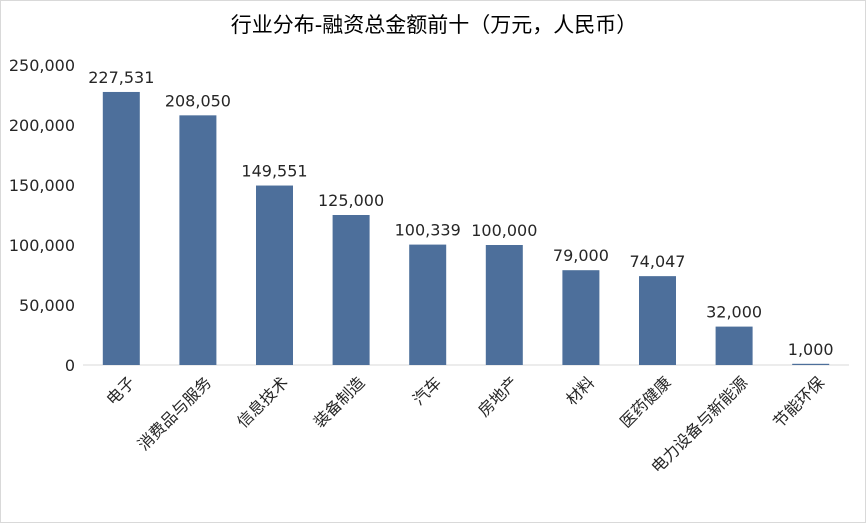 The image size is (866, 524). I want to click on y-tick-label: 0, so click(70, 365).